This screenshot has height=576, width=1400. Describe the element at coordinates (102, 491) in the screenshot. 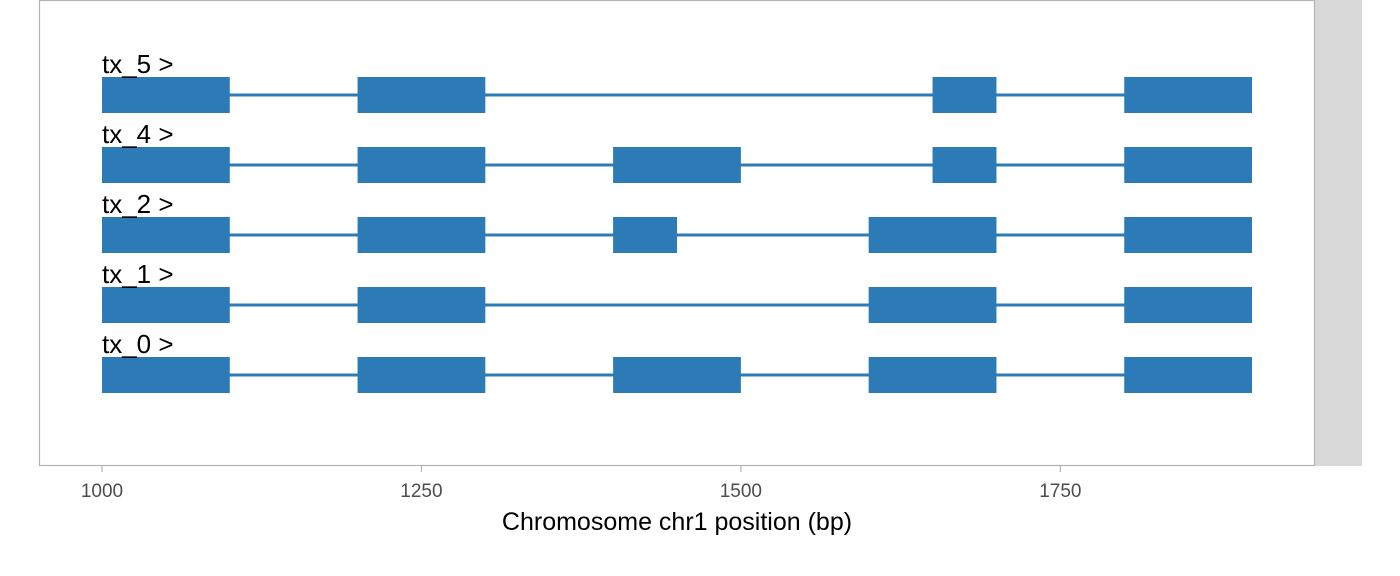

I see `x-tick-label: 1000` at that location.